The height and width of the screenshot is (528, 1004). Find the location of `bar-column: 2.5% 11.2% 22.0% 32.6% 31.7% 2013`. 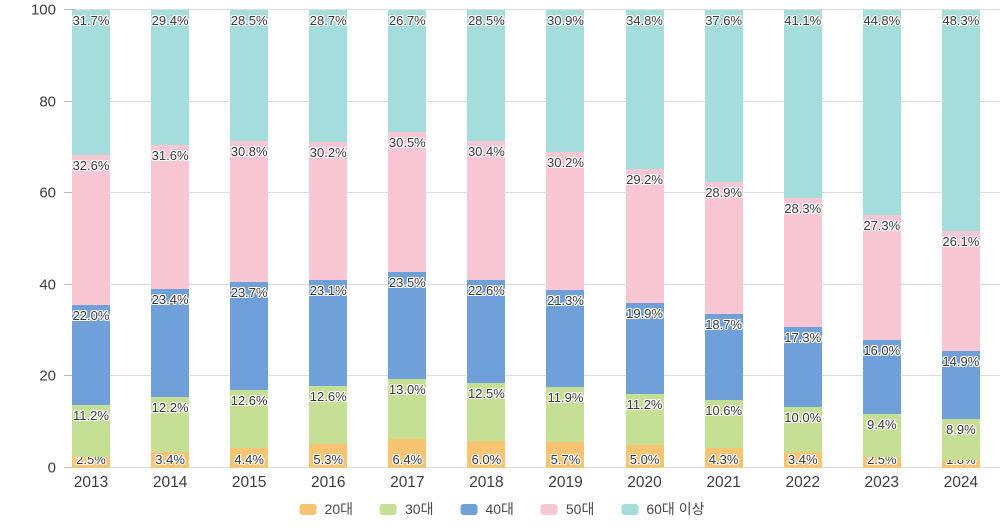

bar-column: 2.5% 11.2% 22.0% 32.6% 31.7% 2013 is located at coordinates (91, 250).